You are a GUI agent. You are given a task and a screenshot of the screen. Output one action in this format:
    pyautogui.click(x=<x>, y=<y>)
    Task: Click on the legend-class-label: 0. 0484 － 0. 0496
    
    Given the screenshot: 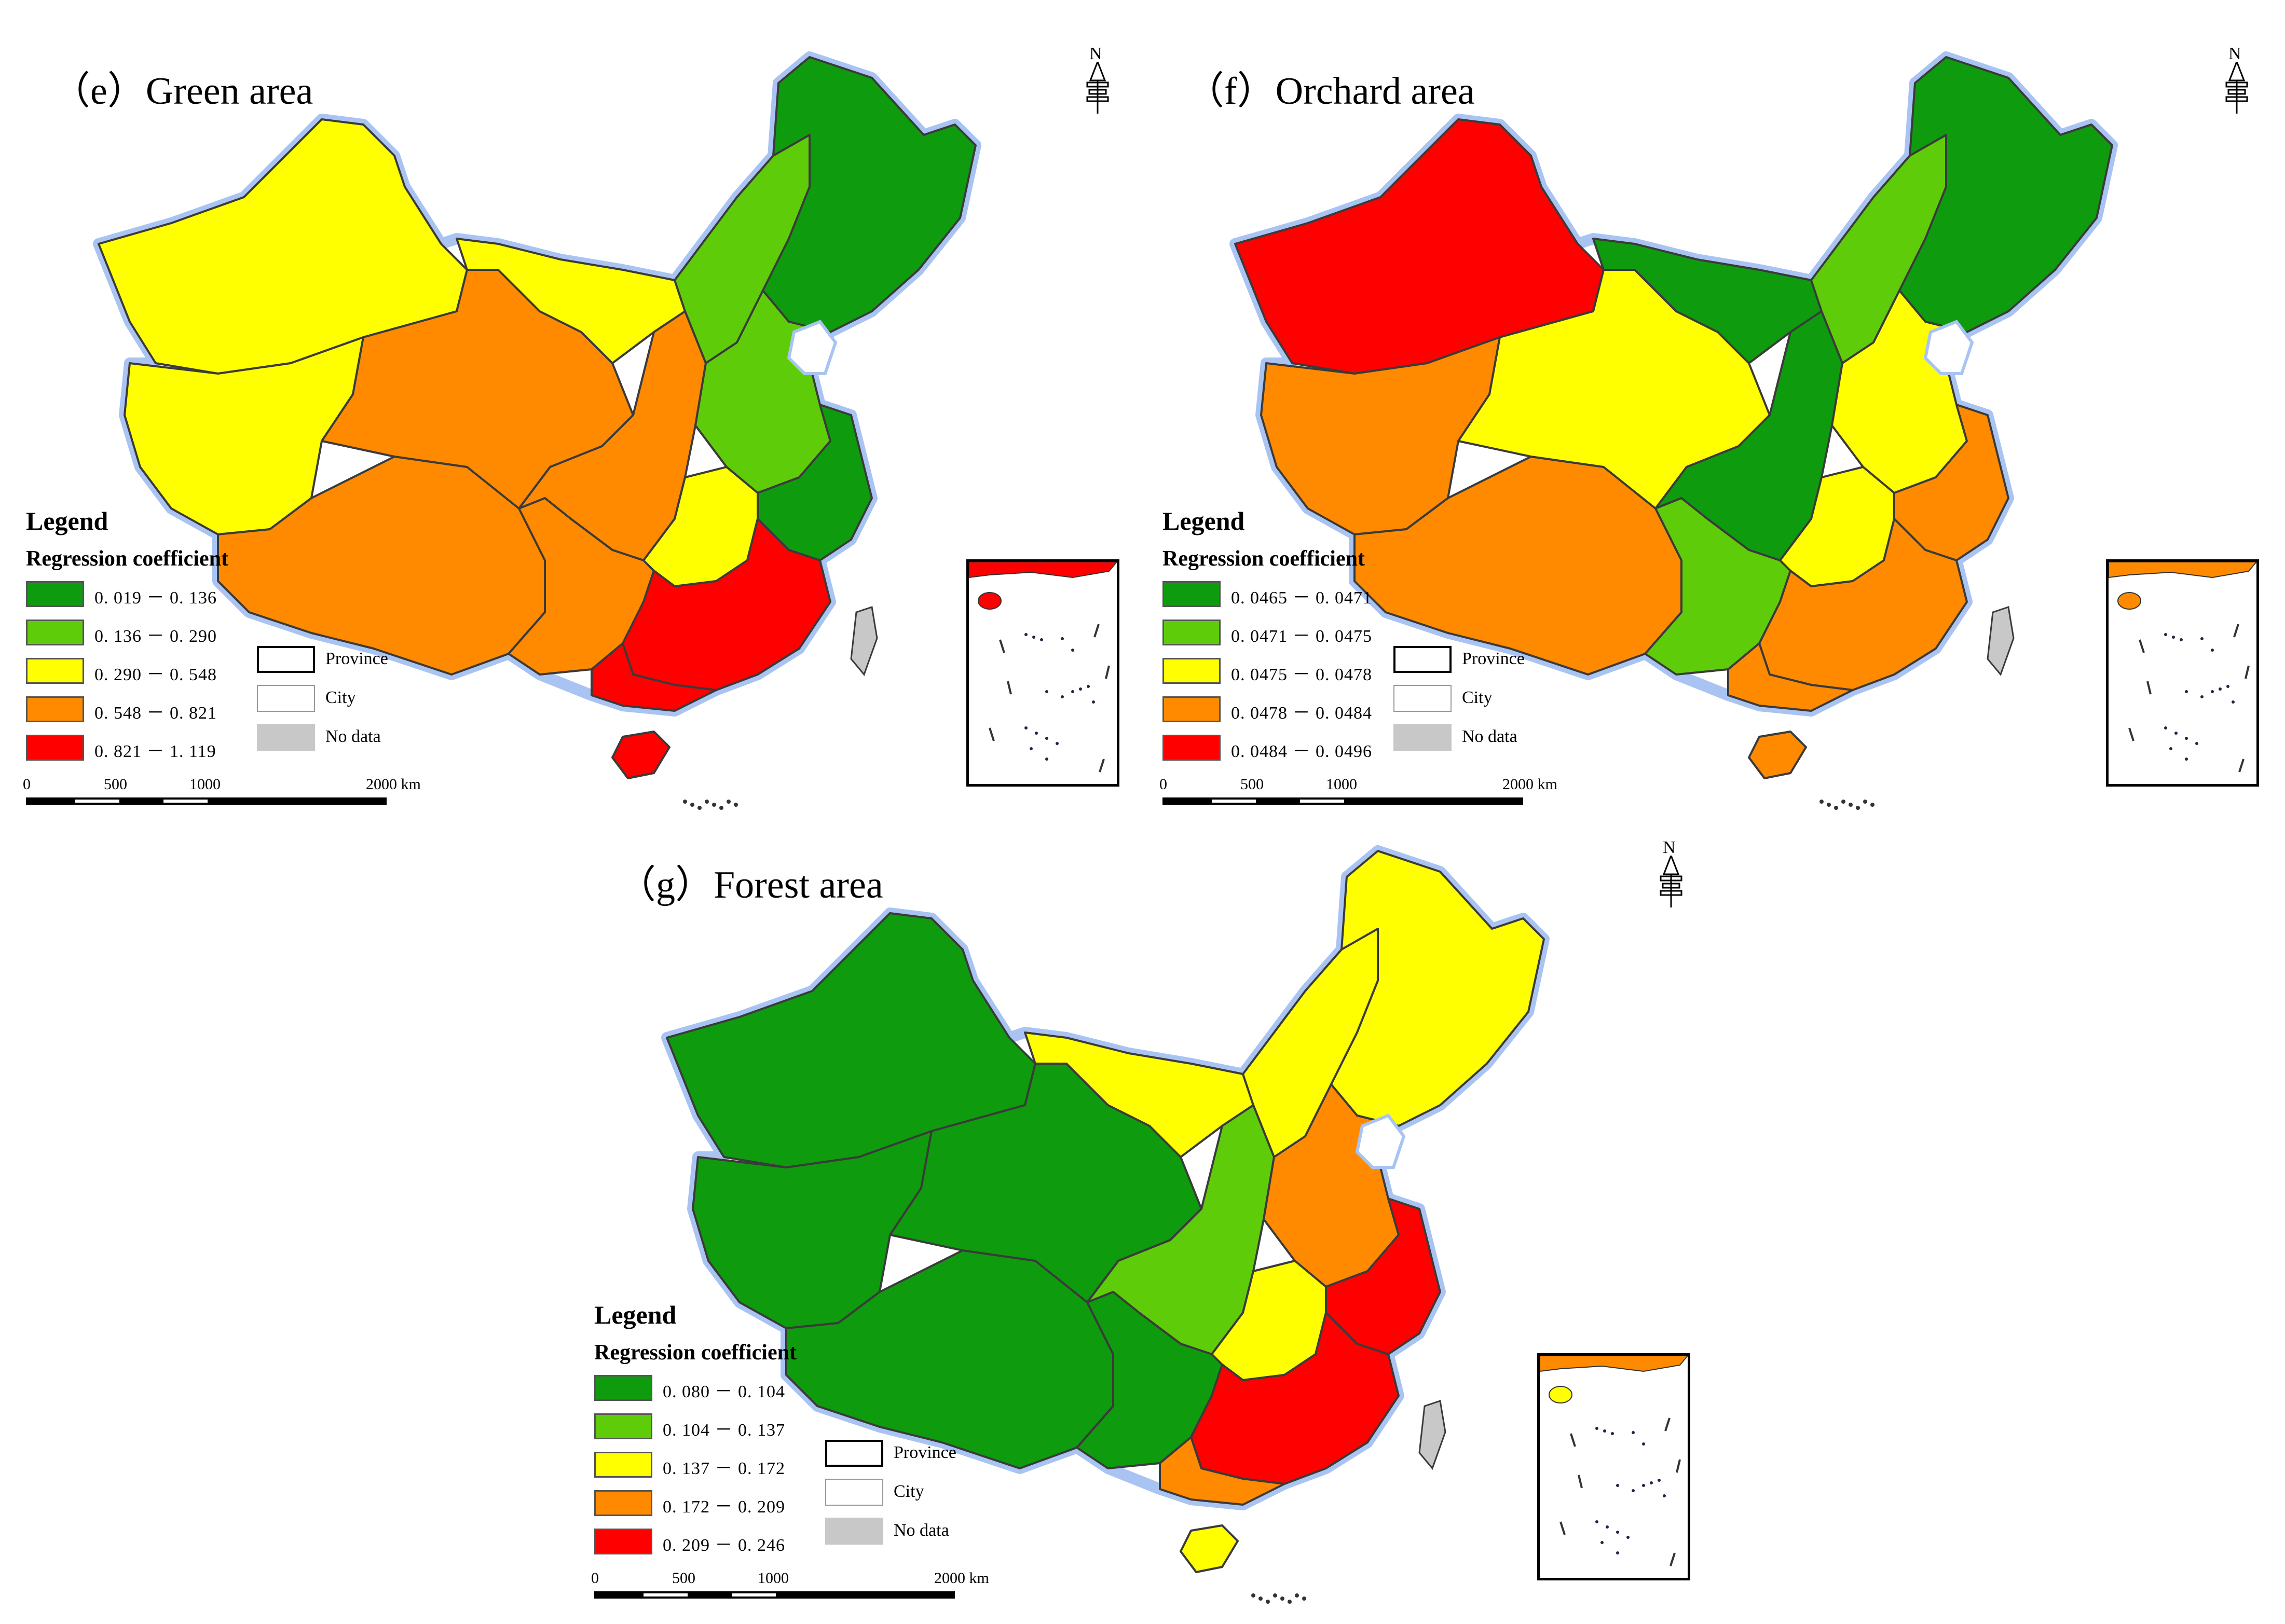 What is the action you would take?
    pyautogui.click(x=1301, y=751)
    